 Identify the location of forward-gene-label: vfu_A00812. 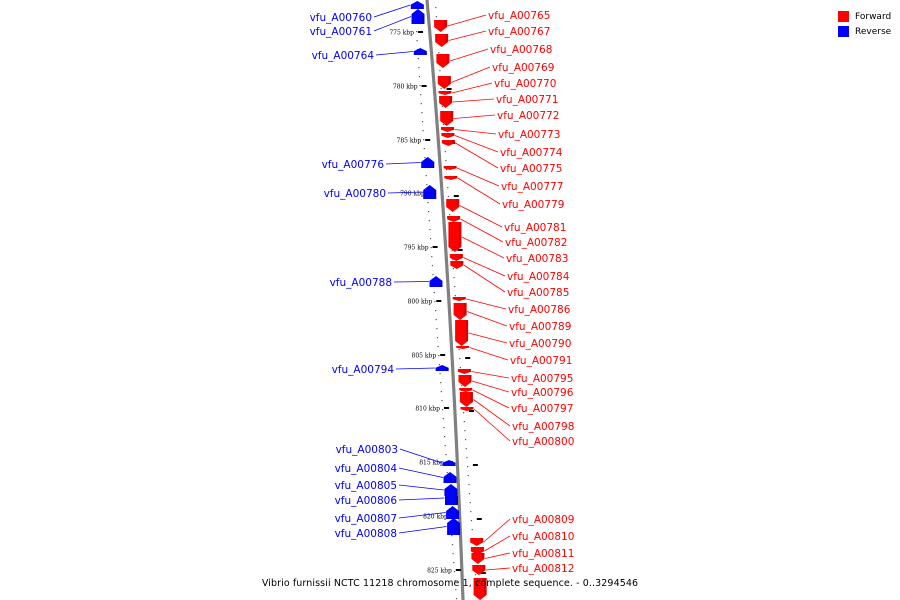
(543, 569).